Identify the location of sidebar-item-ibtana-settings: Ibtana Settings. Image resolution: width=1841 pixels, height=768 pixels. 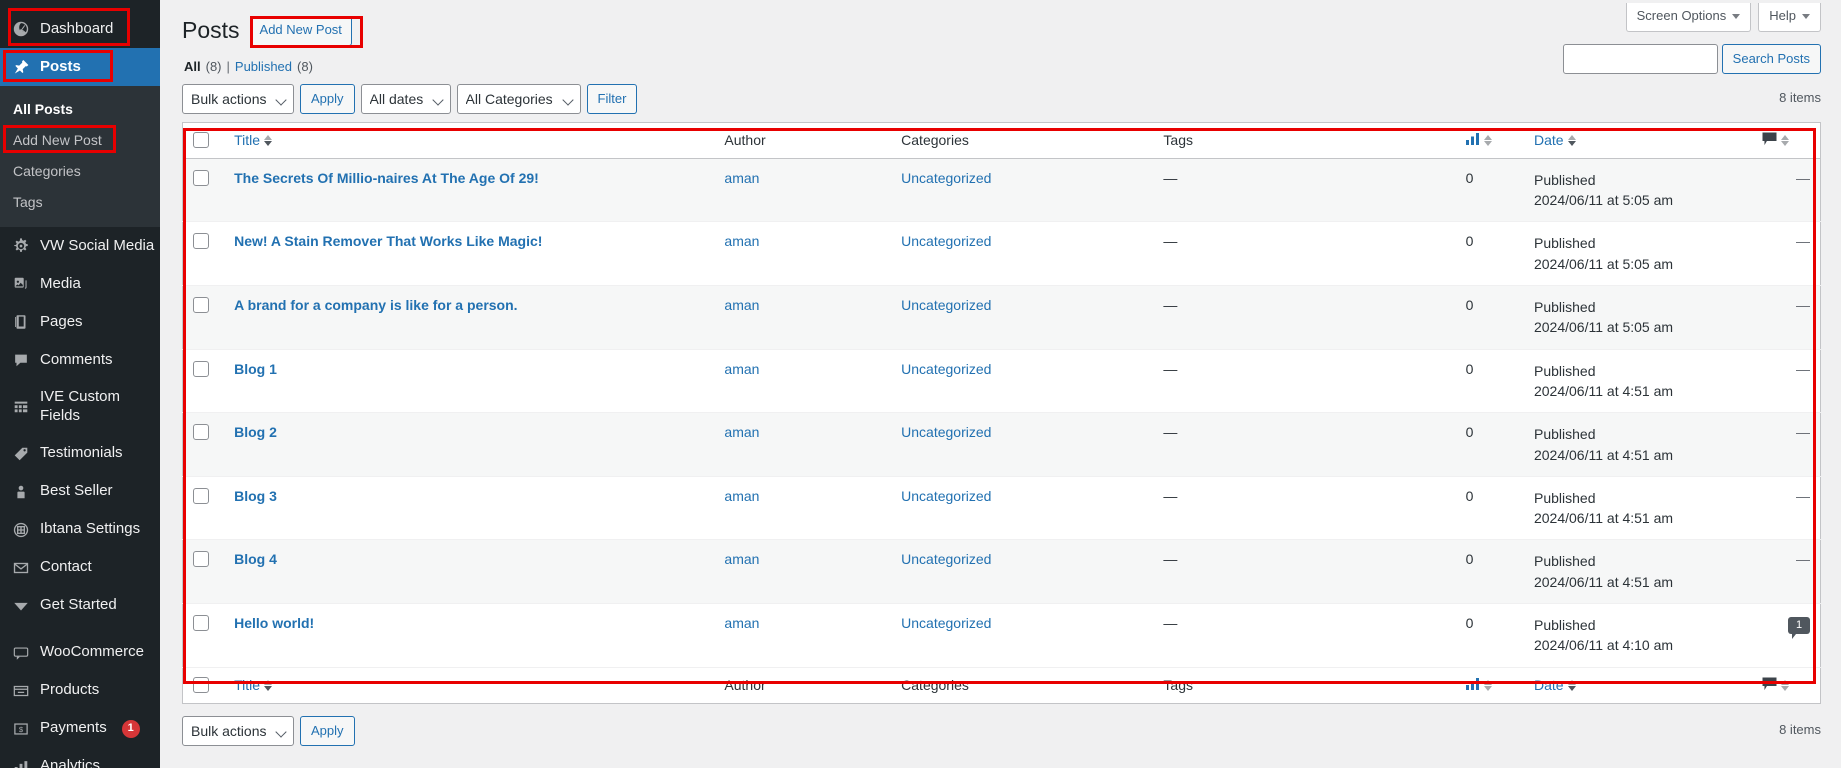
(80, 530).